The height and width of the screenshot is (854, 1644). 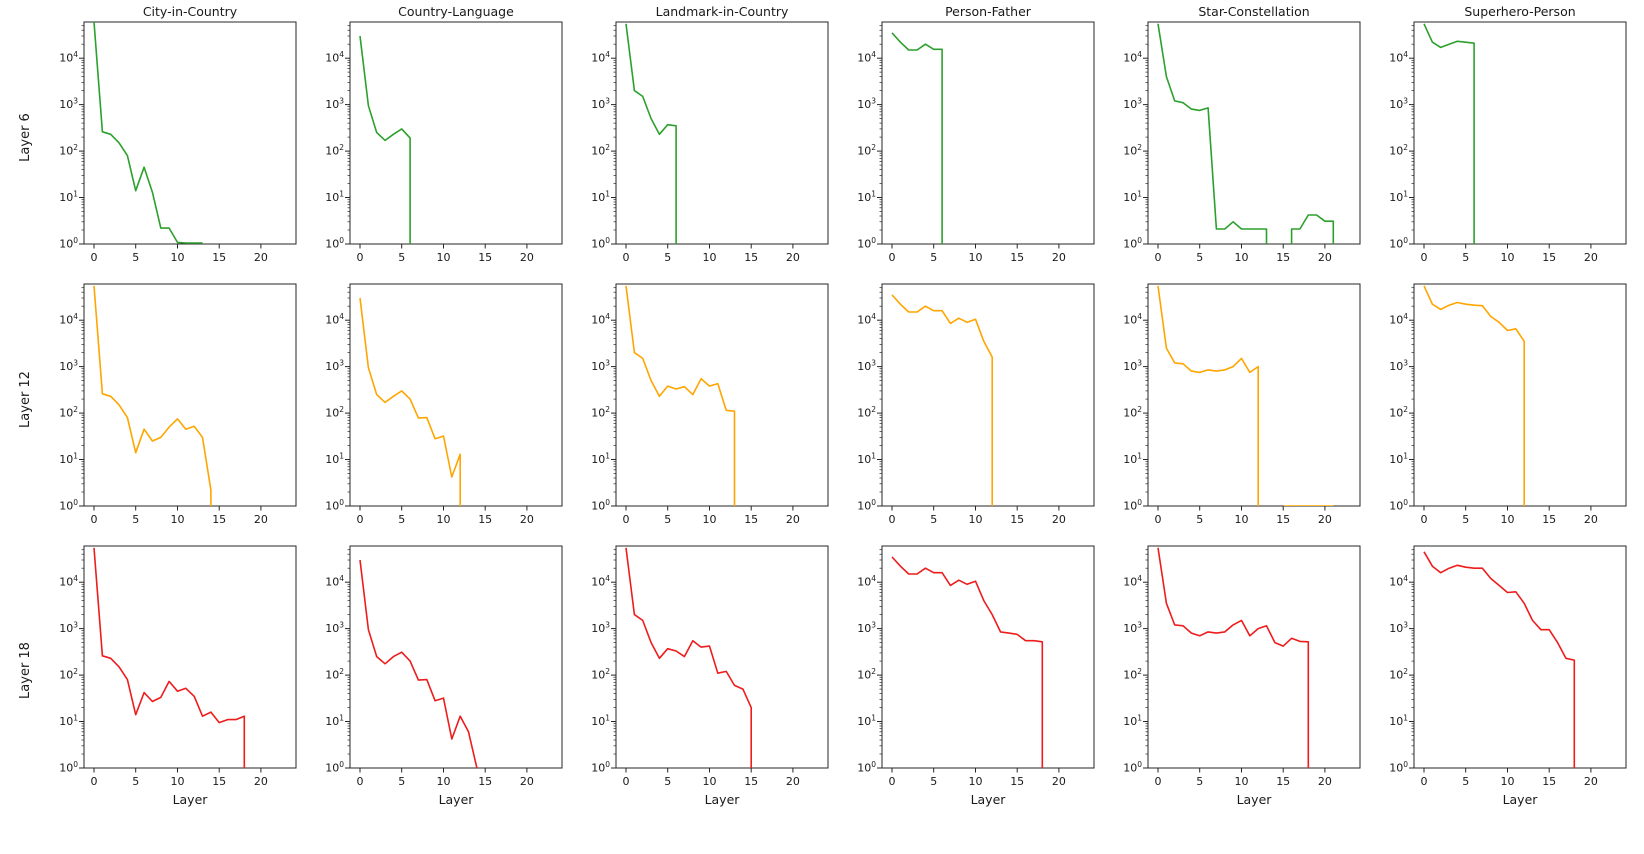 What do you see at coordinates (1253, 12) in the screenshot?
I see `subplot-title: Star-Constellation` at bounding box center [1253, 12].